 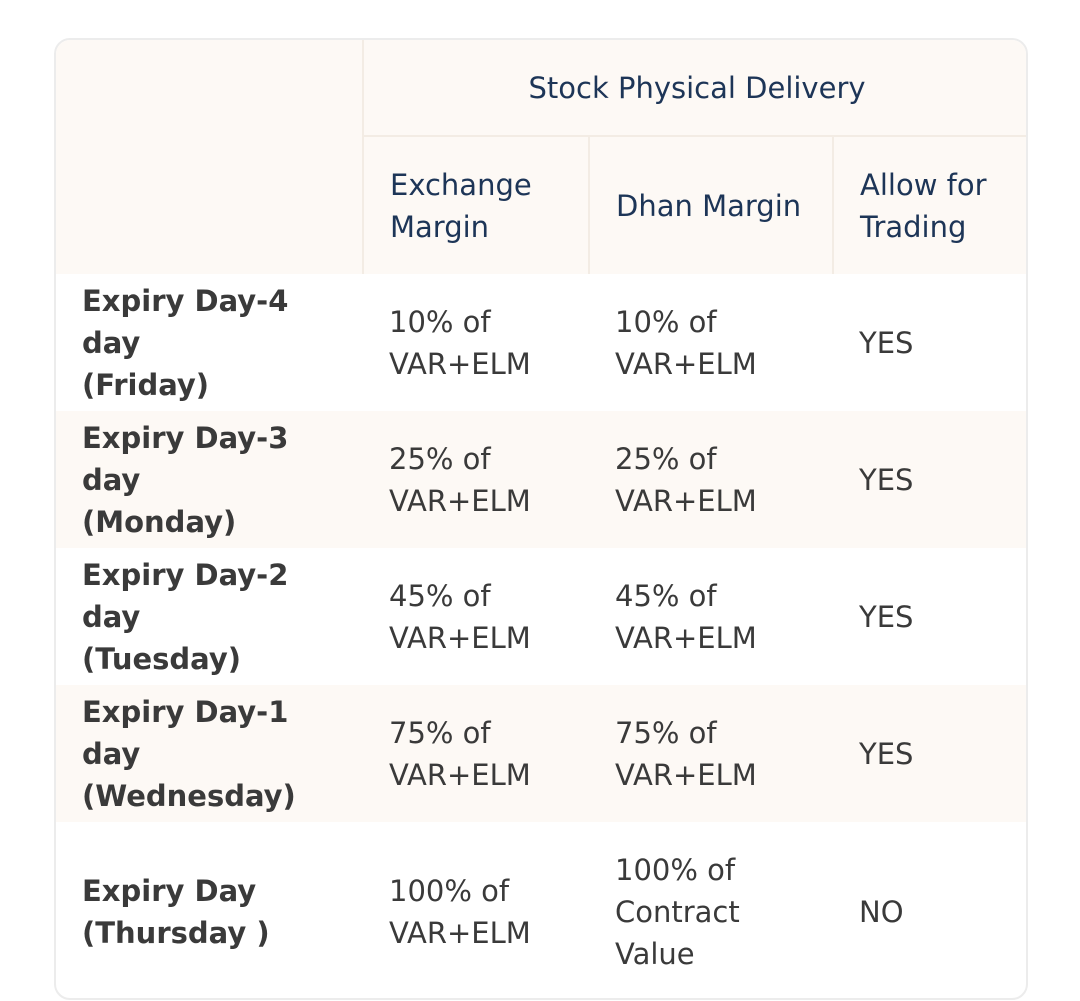 I want to click on exchange-margin-cell: 25% of VAR+ELM, so click(x=476, y=479).